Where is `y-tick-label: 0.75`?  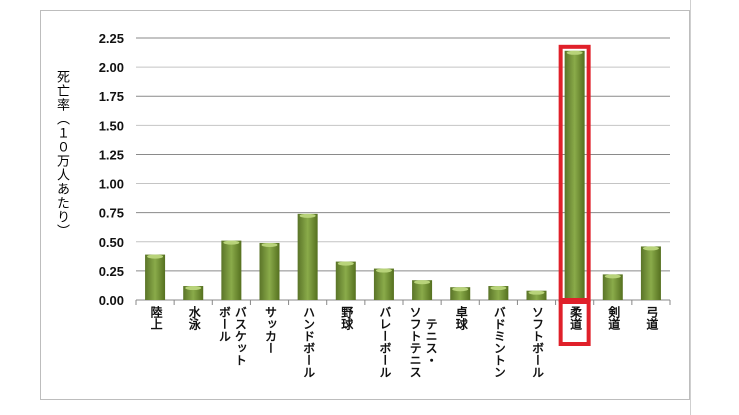
y-tick-label: 0.75 is located at coordinates (111, 213).